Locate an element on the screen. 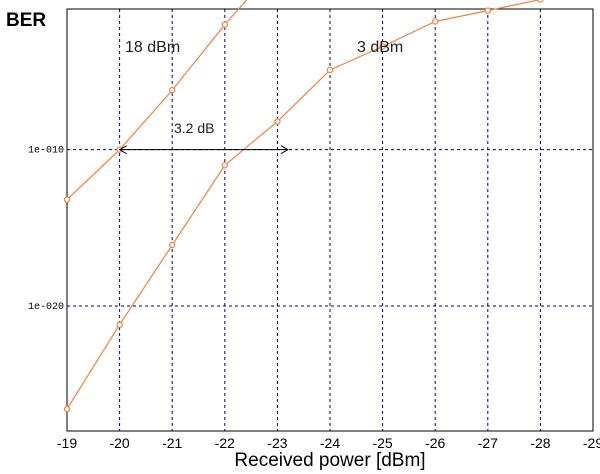  y-ticks: 1e-010 1e-020 is located at coordinates (46, 229).